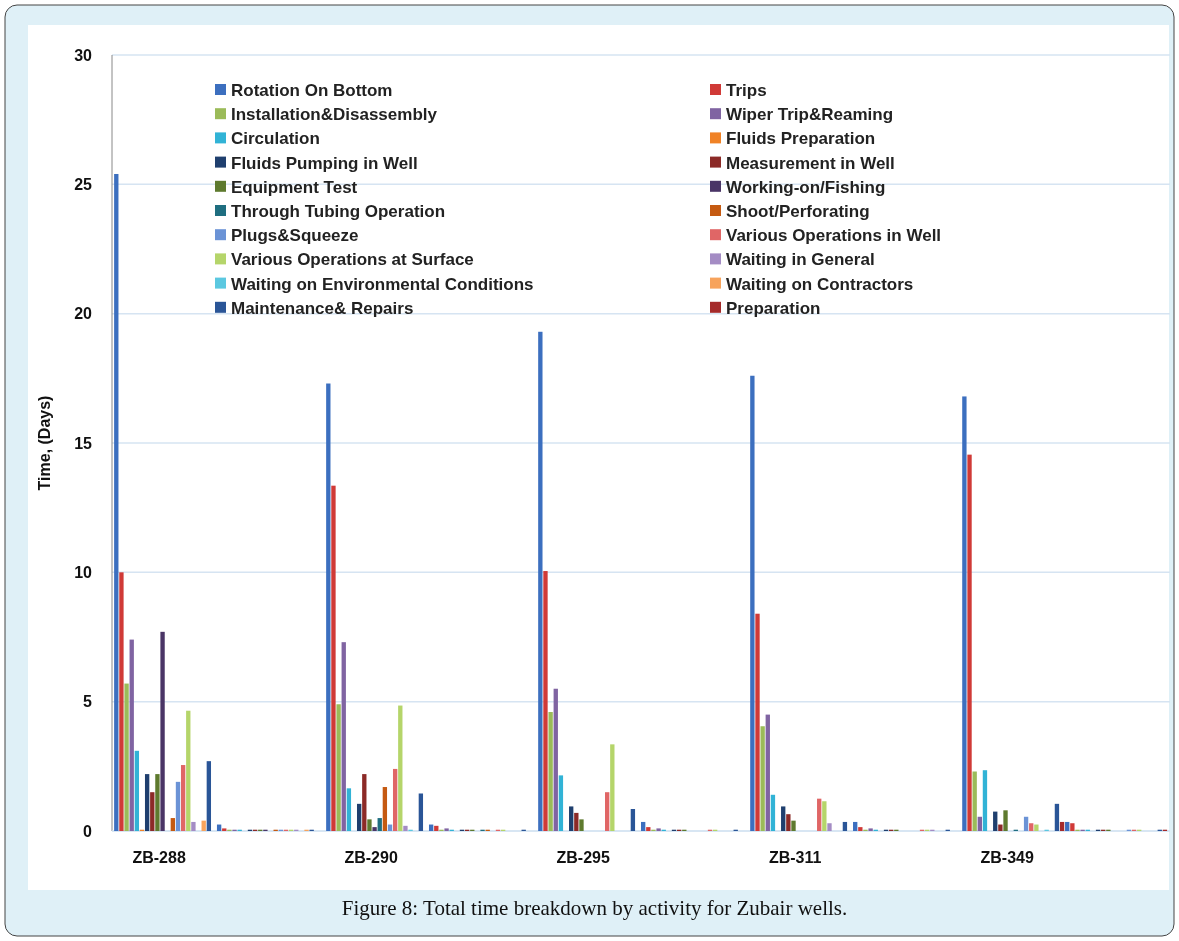 The width and height of the screenshot is (1179, 941). What do you see at coordinates (382, 284) in the screenshot?
I see `legend-label: Waiting on Environmental Conditions` at bounding box center [382, 284].